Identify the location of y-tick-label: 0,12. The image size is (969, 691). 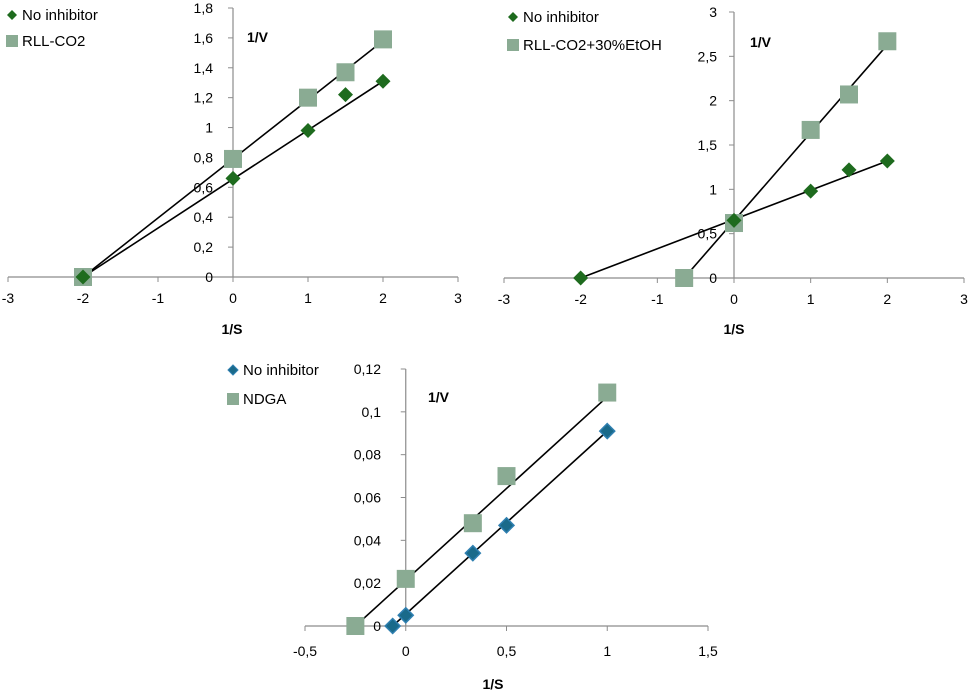
(367, 369).